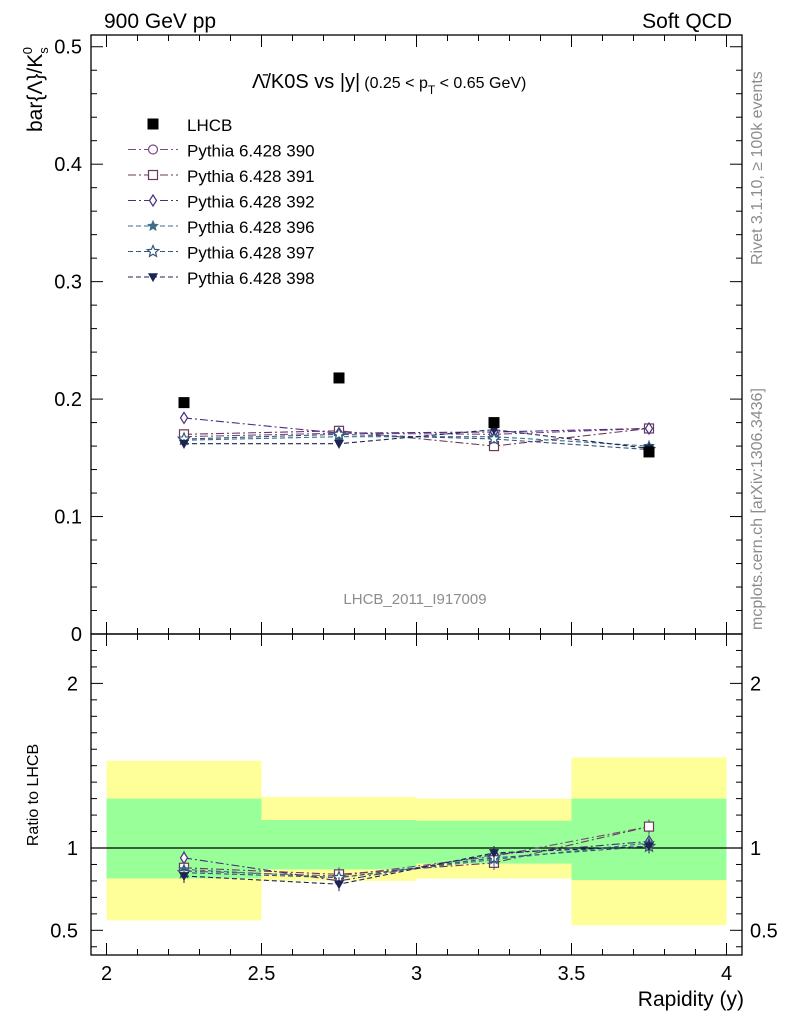  I want to click on ratio-y-tick-label-right: 2, so click(755, 684).